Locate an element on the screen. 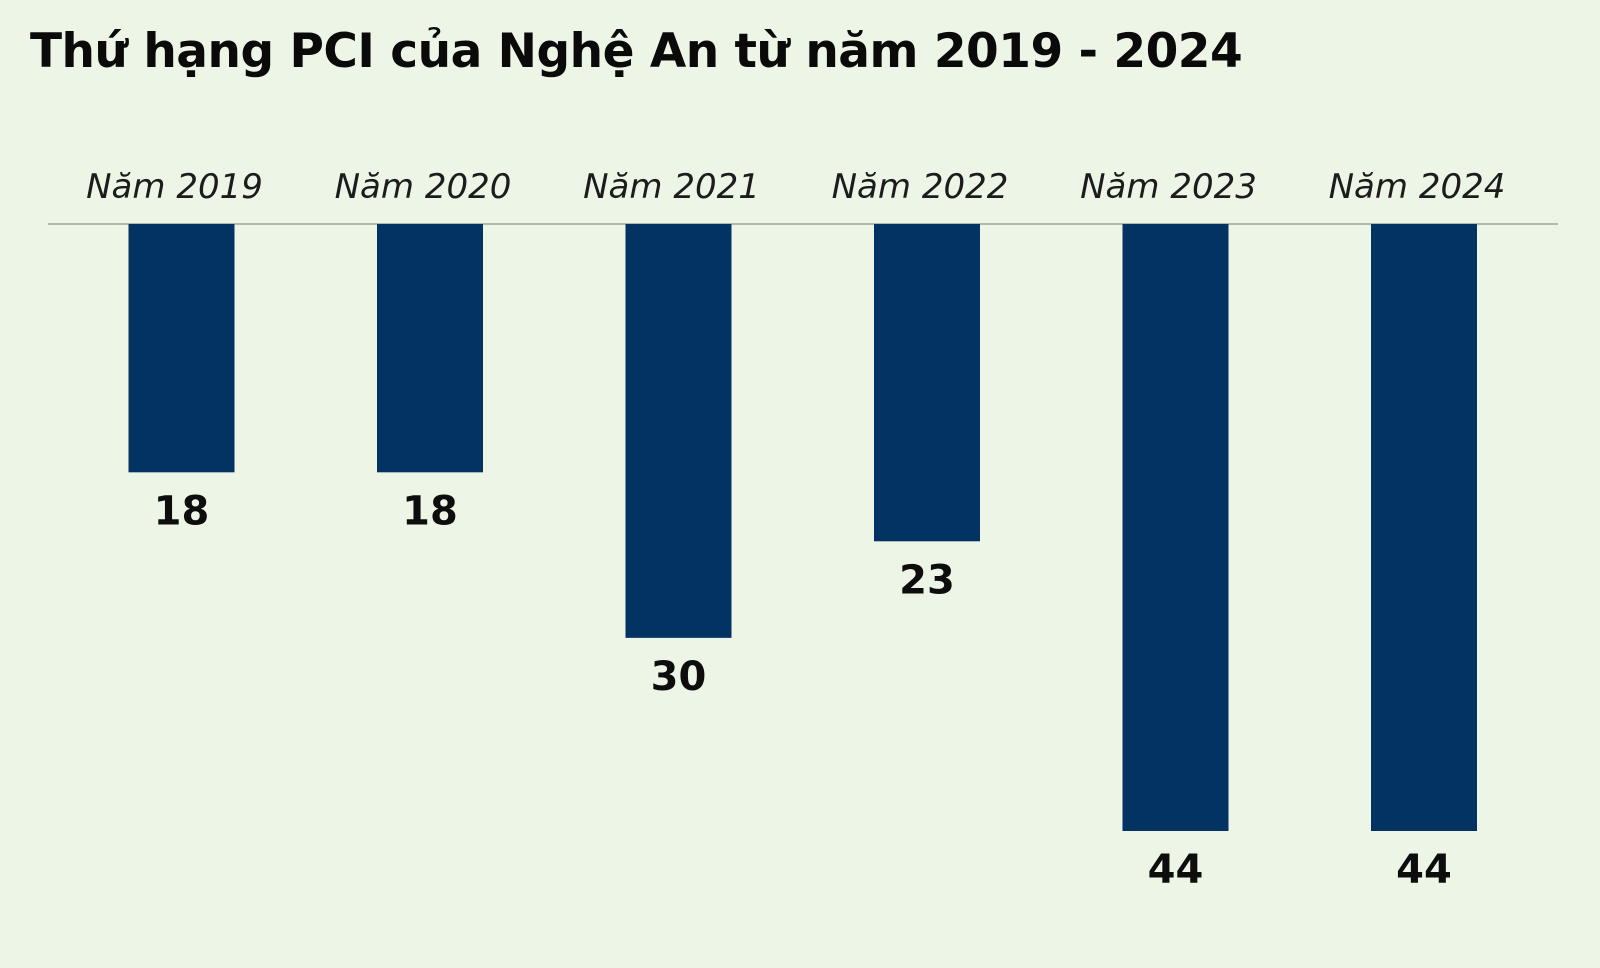 The image size is (1600, 968). x-tick-label: Năm 2024 is located at coordinates (1417, 187).